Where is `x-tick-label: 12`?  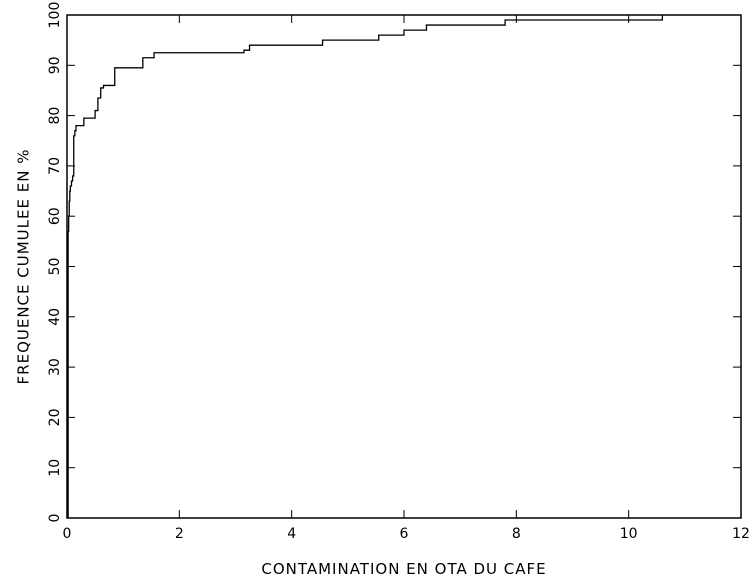 x-tick-label: 12 is located at coordinates (741, 534).